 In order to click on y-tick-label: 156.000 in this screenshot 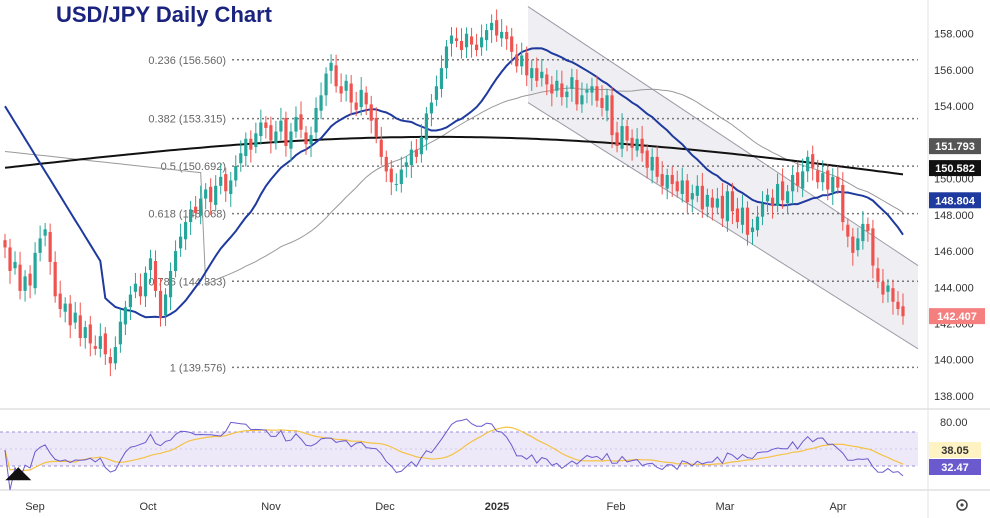, I will do `click(954, 71)`.